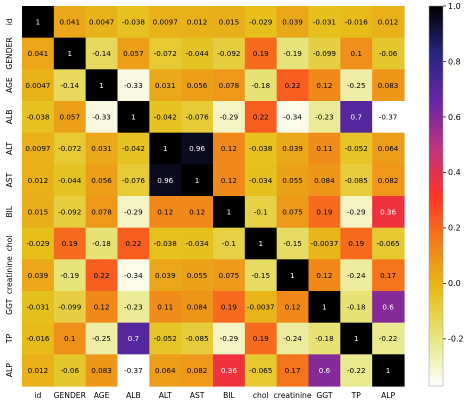 Image resolution: width=474 pixels, height=406 pixels. I want to click on colorbar-gradient, so click(436, 196).